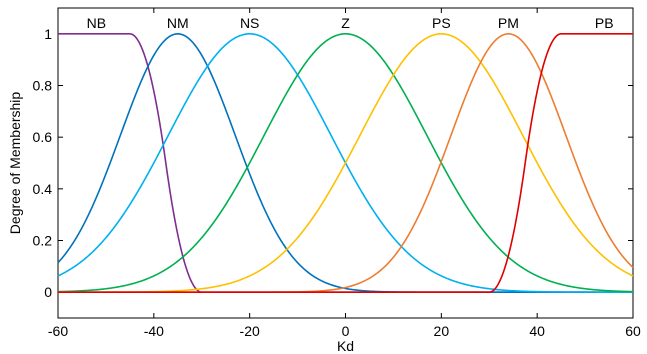  What do you see at coordinates (345, 346) in the screenshot?
I see `x-axis-title: Kd` at bounding box center [345, 346].